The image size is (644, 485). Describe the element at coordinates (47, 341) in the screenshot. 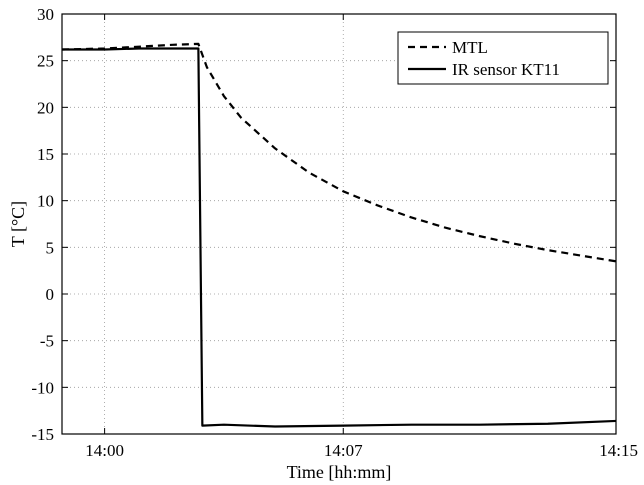

I see `y-tick-label: -5` at that location.